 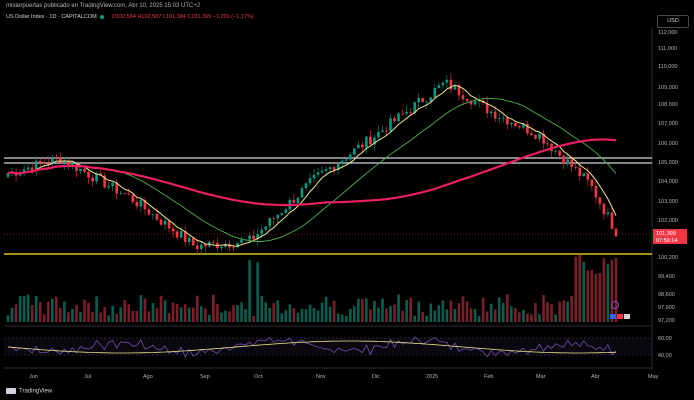 What do you see at coordinates (613, 316) in the screenshot?
I see `earnings-flag-icon` at bounding box center [613, 316].